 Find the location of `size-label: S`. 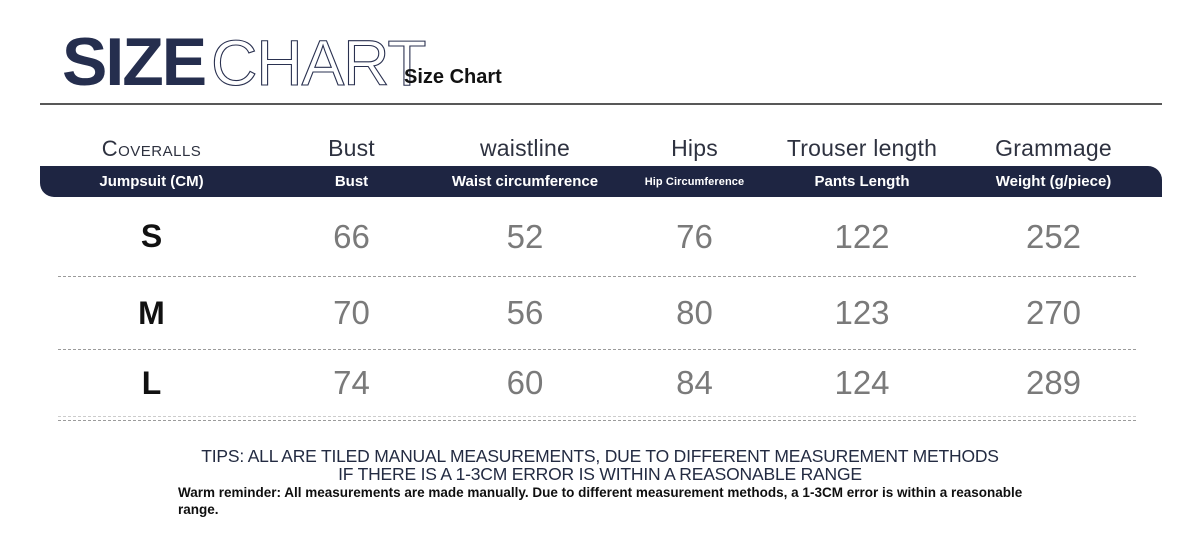

size-label: S is located at coordinates (151, 236).